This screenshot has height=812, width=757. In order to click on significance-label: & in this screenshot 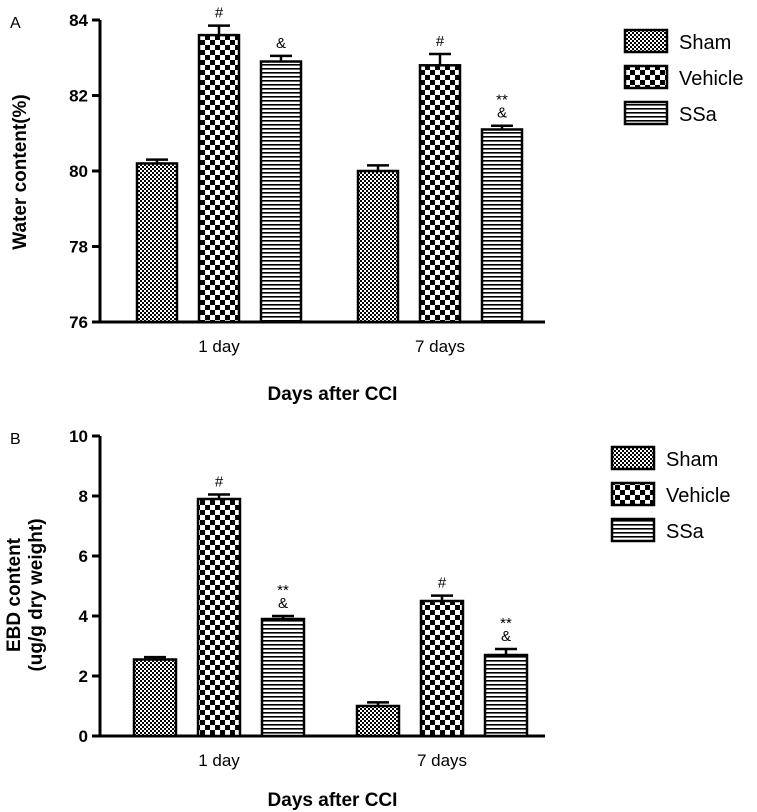, I will do `click(281, 43)`.